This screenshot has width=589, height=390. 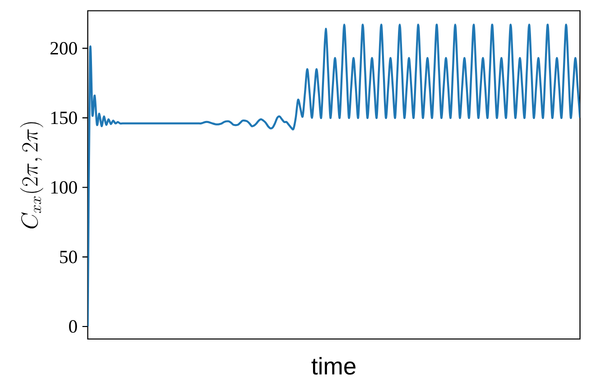 What do you see at coordinates (32, 175) in the screenshot?
I see `y-axis-title: $C_{xx}(2\pi,2\pi)$` at bounding box center [32, 175].